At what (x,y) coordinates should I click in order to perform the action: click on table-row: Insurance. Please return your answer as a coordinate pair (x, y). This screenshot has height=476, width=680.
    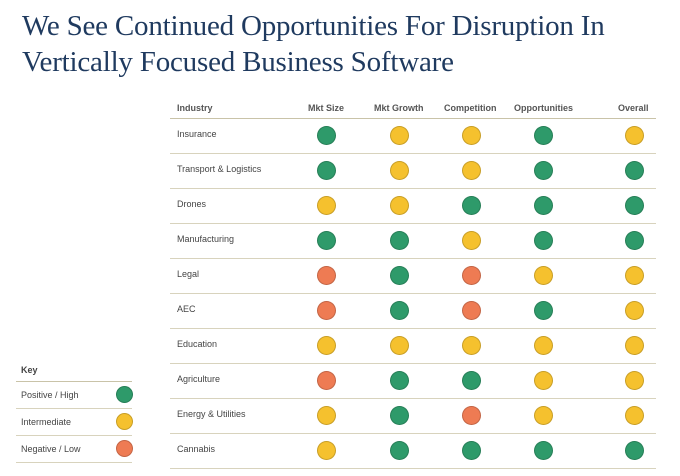
    Looking at the image, I should click on (413, 136).